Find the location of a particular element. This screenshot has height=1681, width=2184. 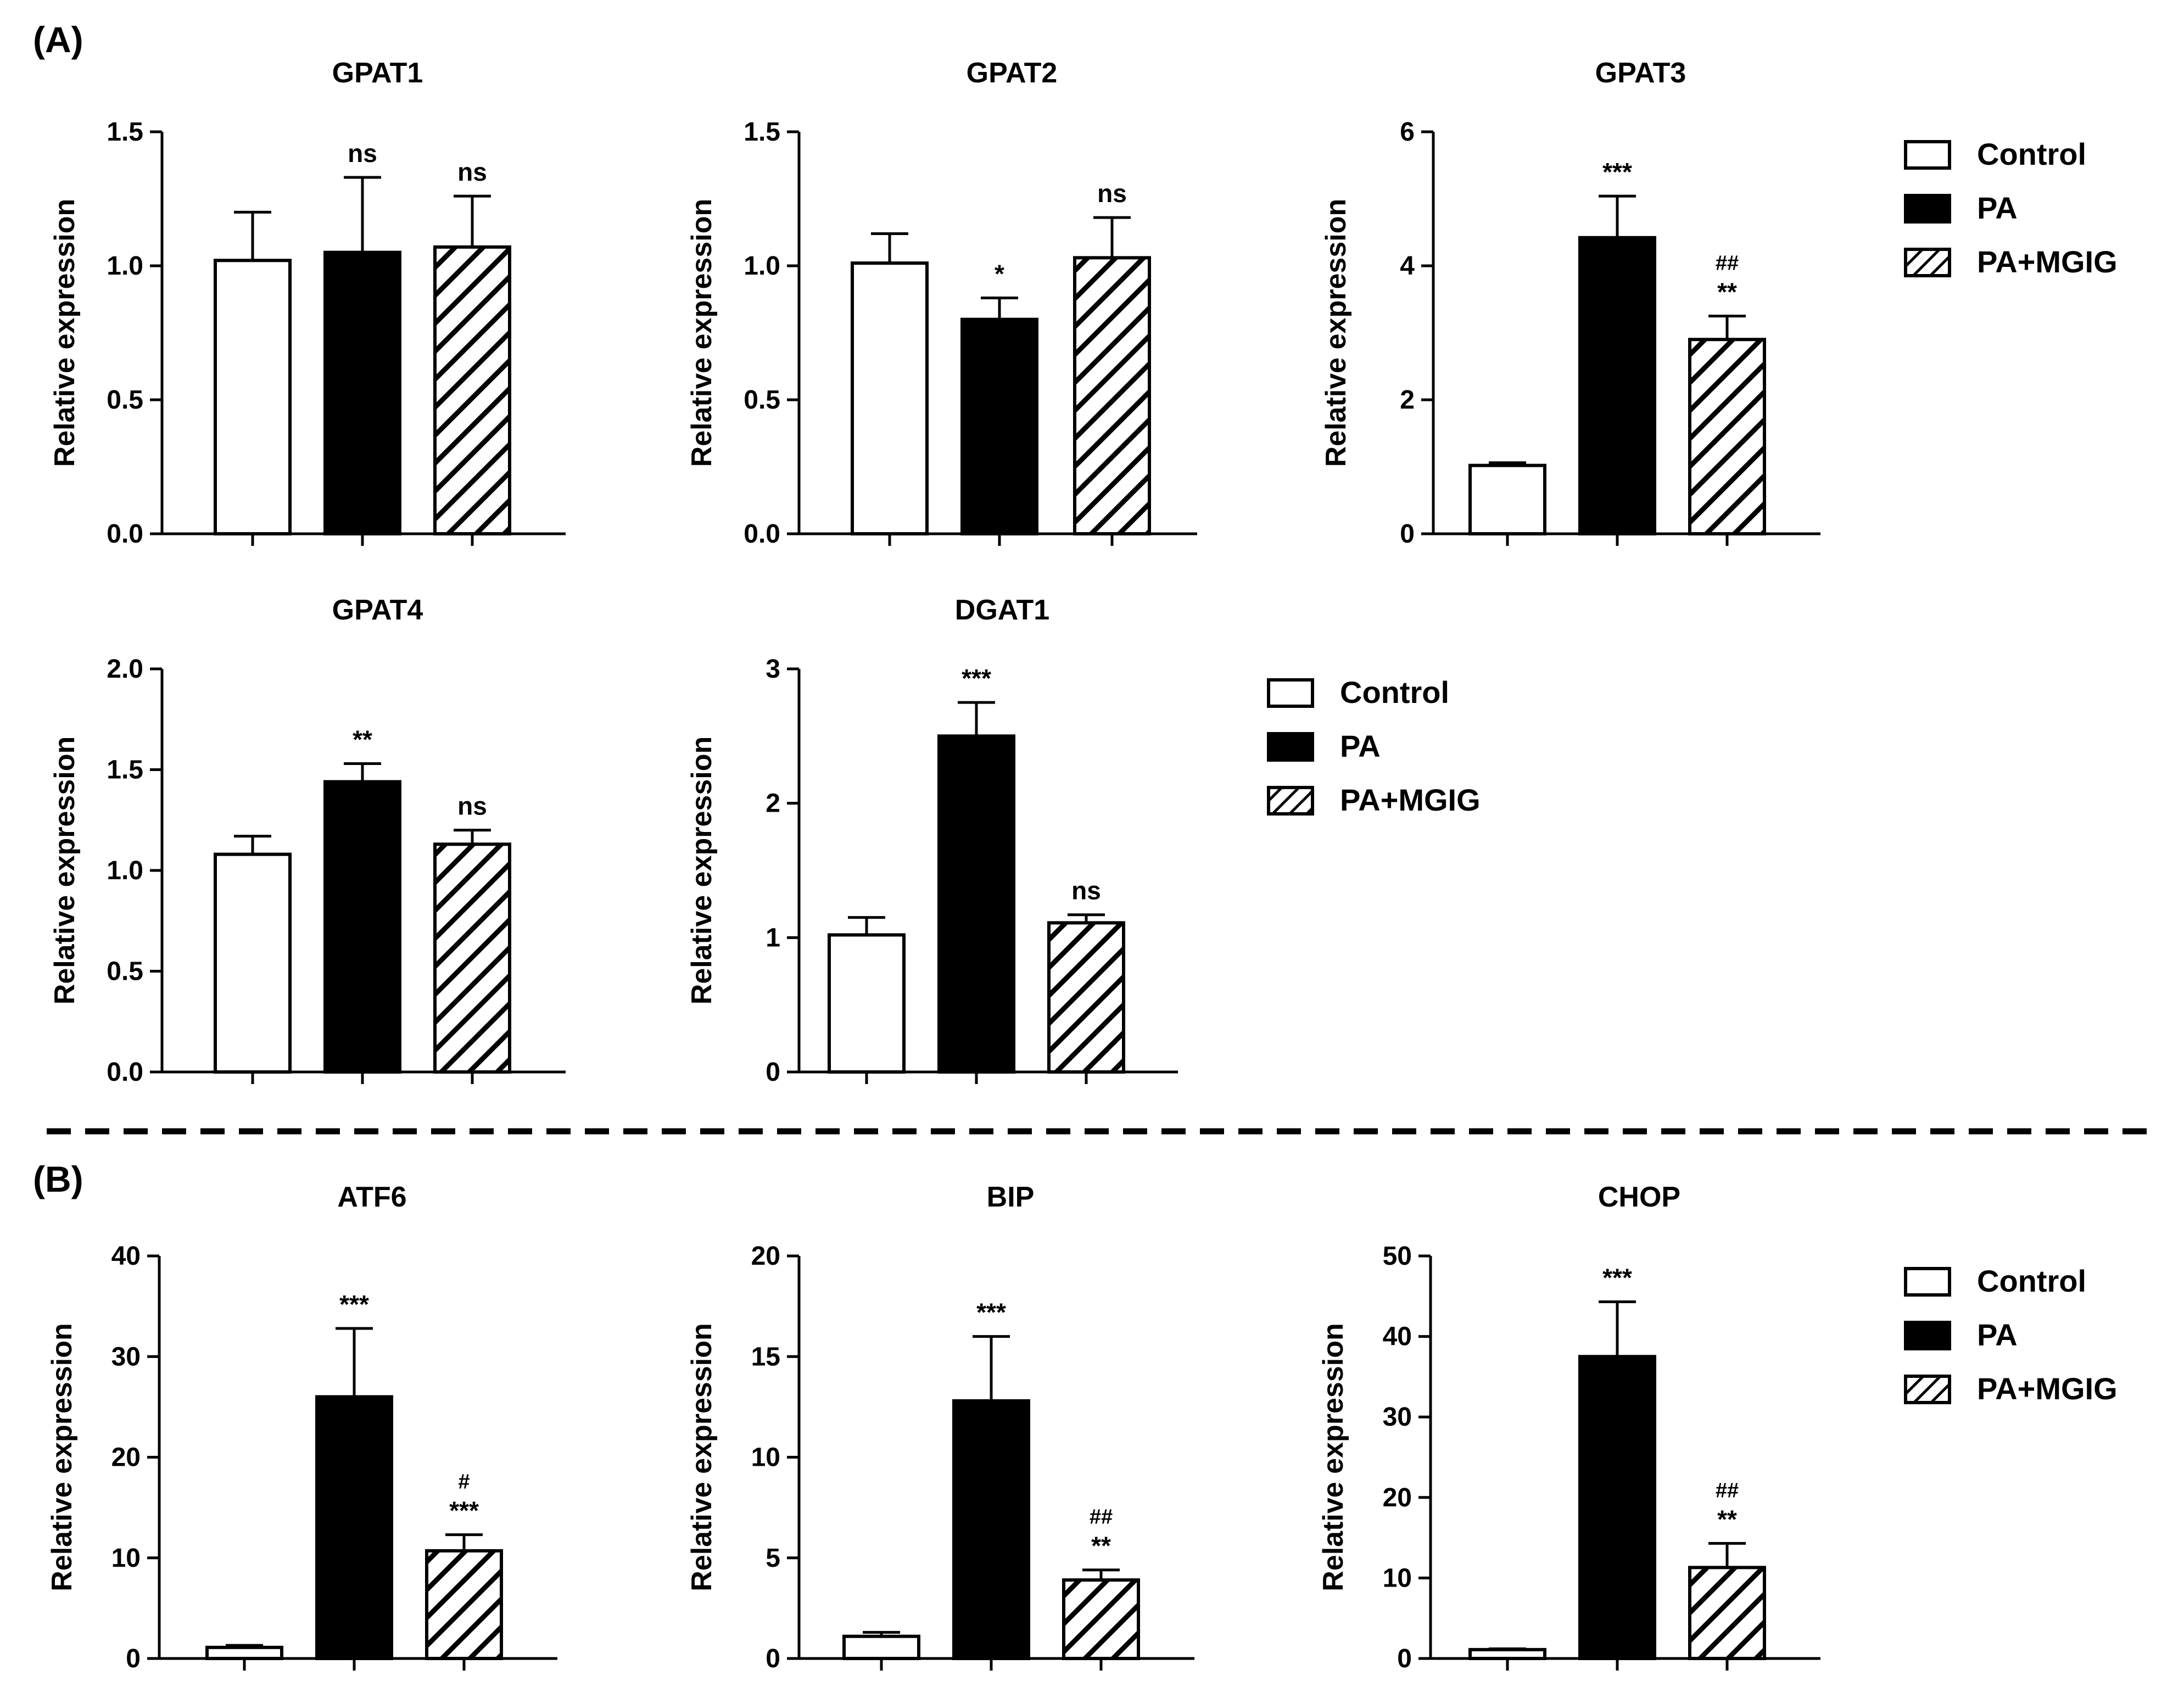

y-tick-label: 30 is located at coordinates (126, 1356).